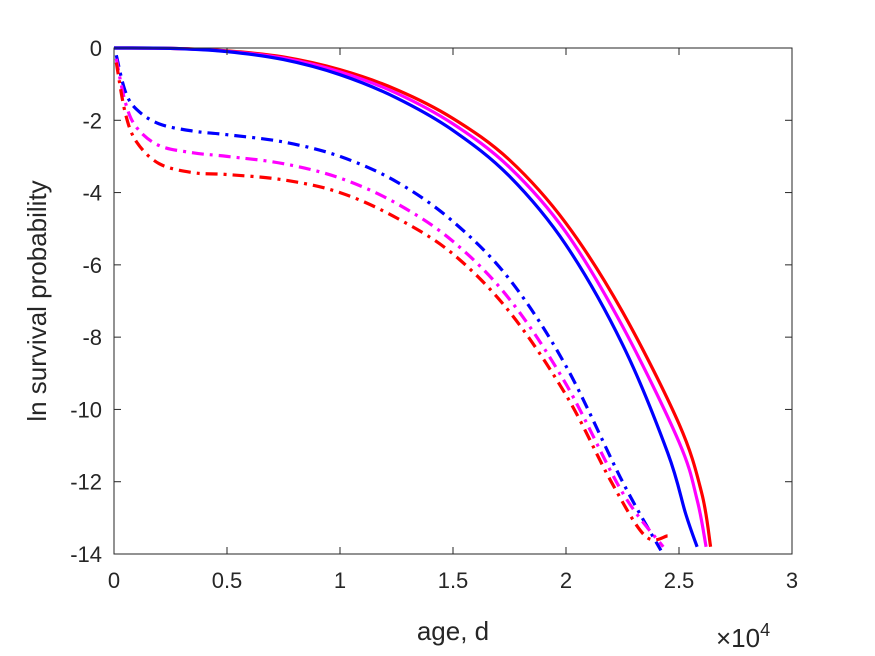  Describe the element at coordinates (453, 631) in the screenshot. I see `x-axis-label: age, d` at that location.